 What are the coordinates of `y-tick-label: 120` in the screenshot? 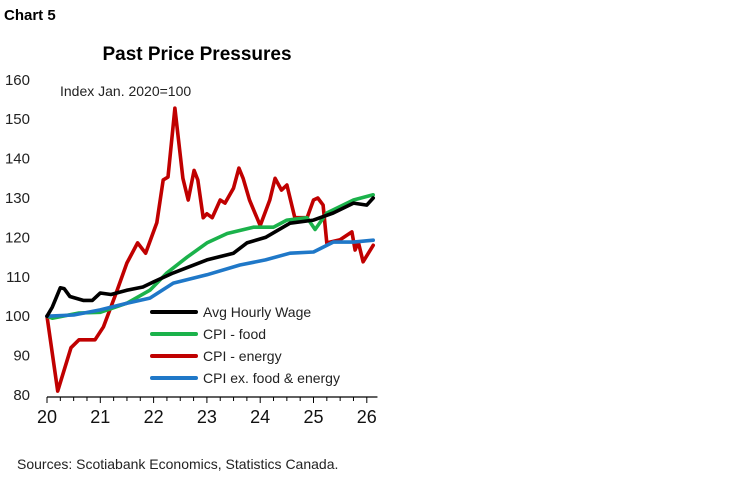 It's located at (17, 237).